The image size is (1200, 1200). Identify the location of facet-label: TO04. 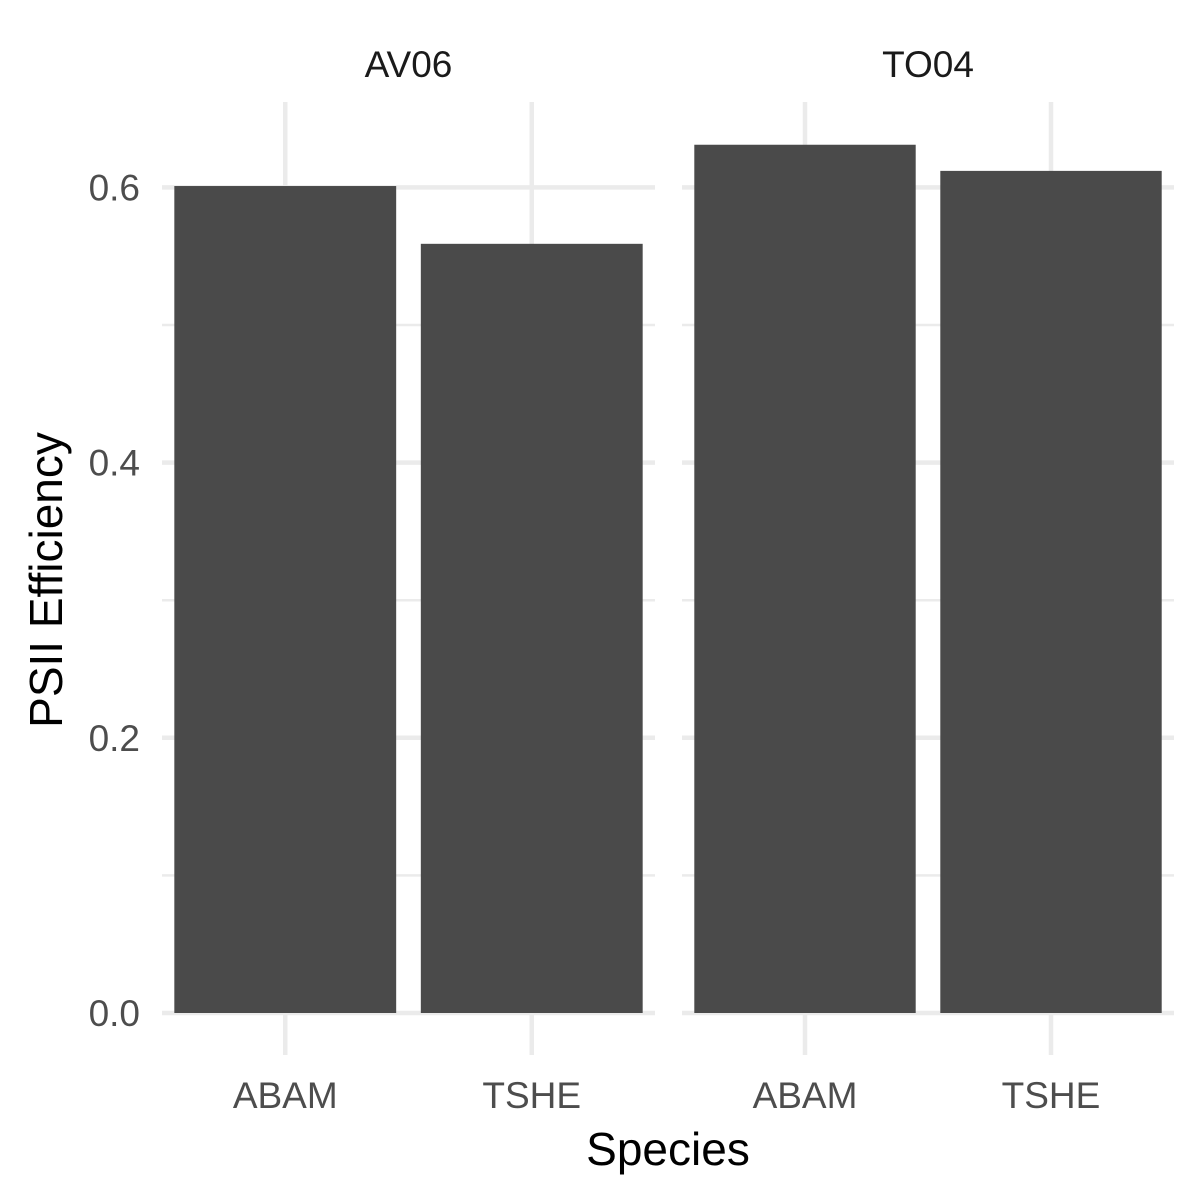
(928, 64).